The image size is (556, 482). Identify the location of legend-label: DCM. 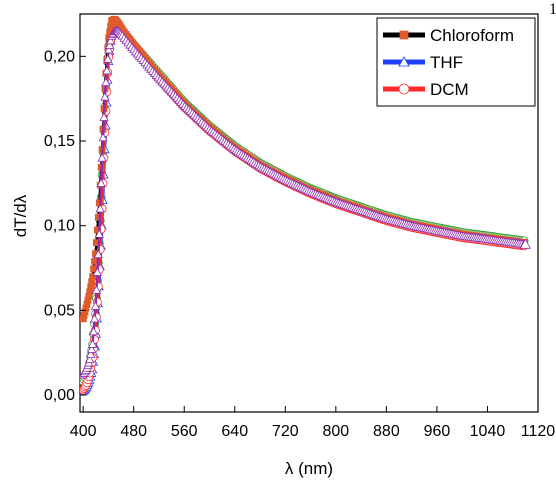
(449, 89).